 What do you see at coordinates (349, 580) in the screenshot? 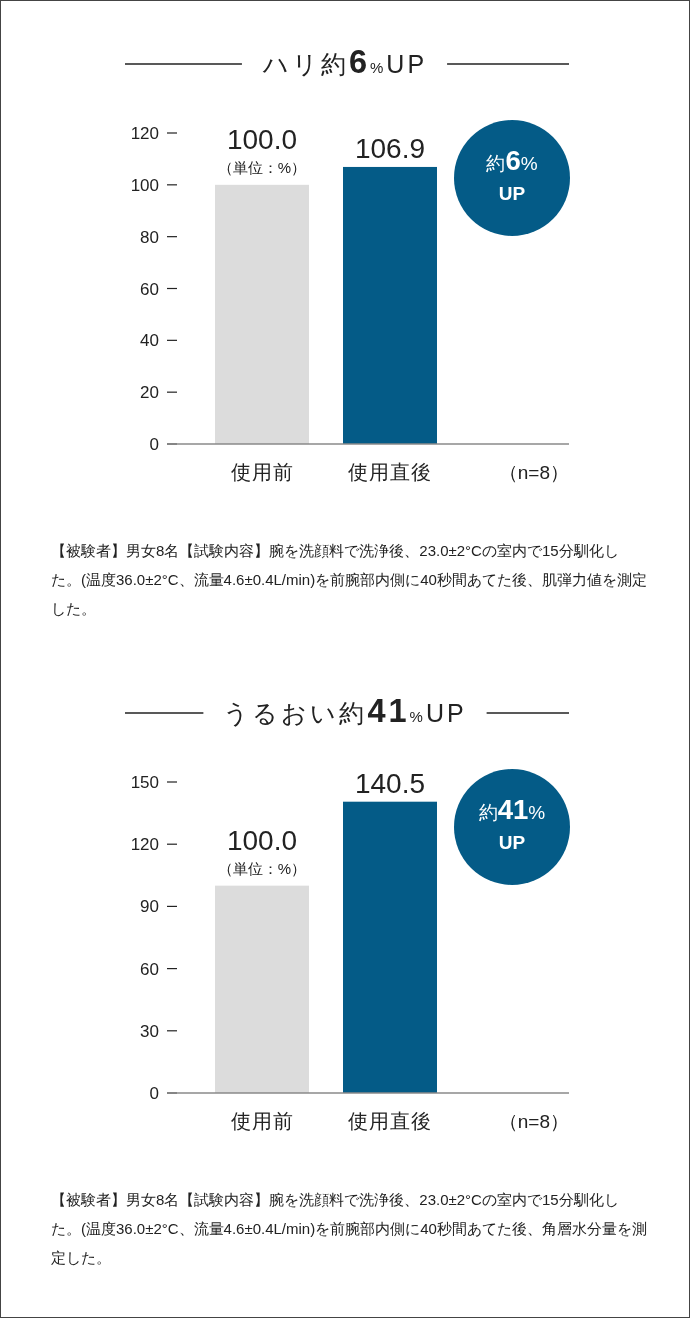
I see `text: 【被験者】男女8名【試験内容】腕を洗顔料で洗浄後、23.0±2°Cの室内で15分馴化した。(温度36.0±2°C、流量4.6±0.4L/min)を前腕部内側に40秒間あてた後、肌弾力値を測定した。` at bounding box center [349, 580].